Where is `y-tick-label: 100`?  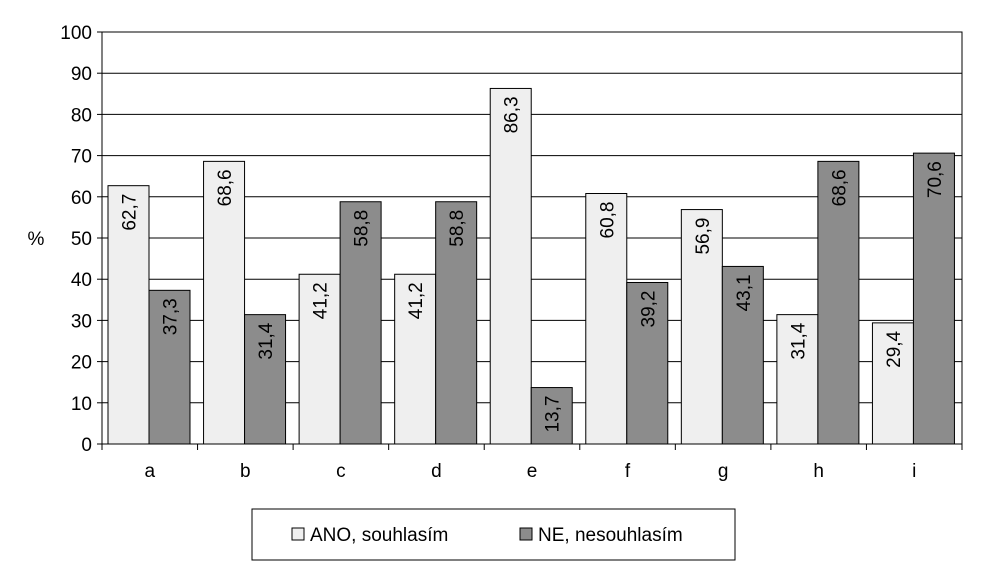 y-tick-label: 100 is located at coordinates (76, 33).